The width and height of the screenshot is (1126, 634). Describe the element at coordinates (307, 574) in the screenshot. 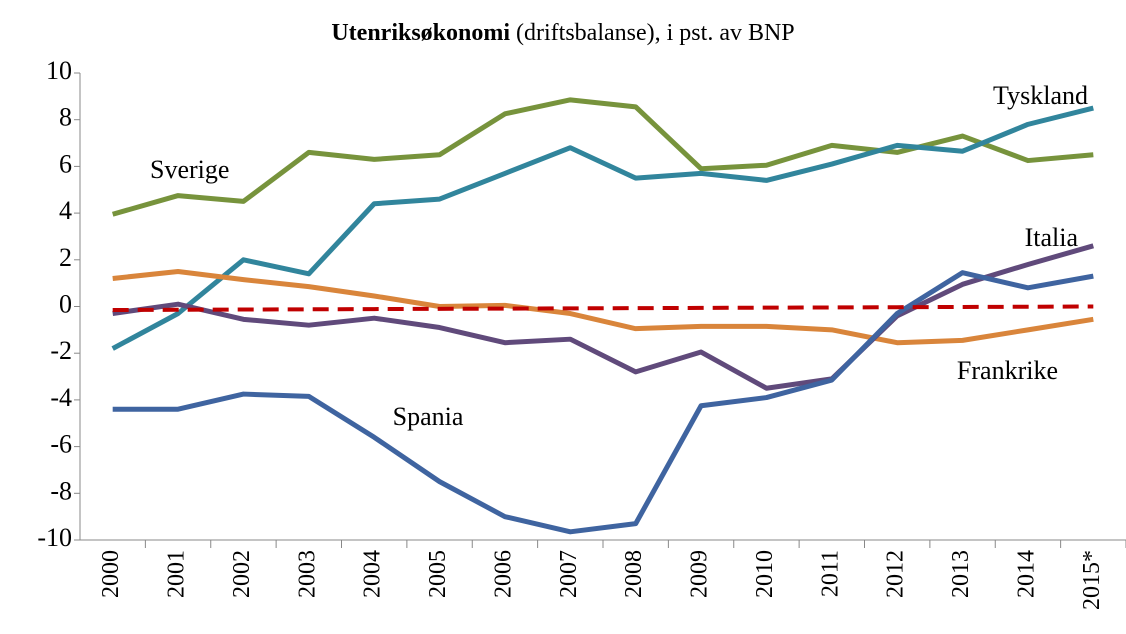

I see `x-tick-label: 2003` at that location.